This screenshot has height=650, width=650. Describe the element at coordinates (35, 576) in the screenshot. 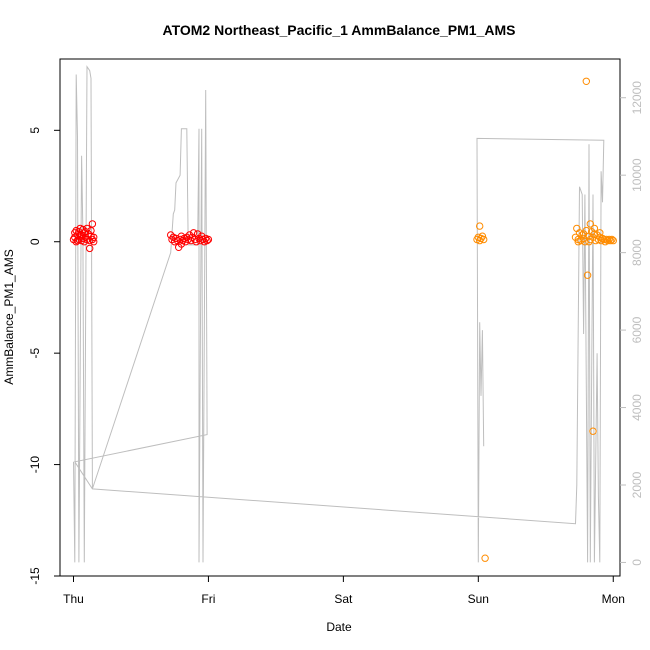

I see `y-tick-label: -15` at that location.